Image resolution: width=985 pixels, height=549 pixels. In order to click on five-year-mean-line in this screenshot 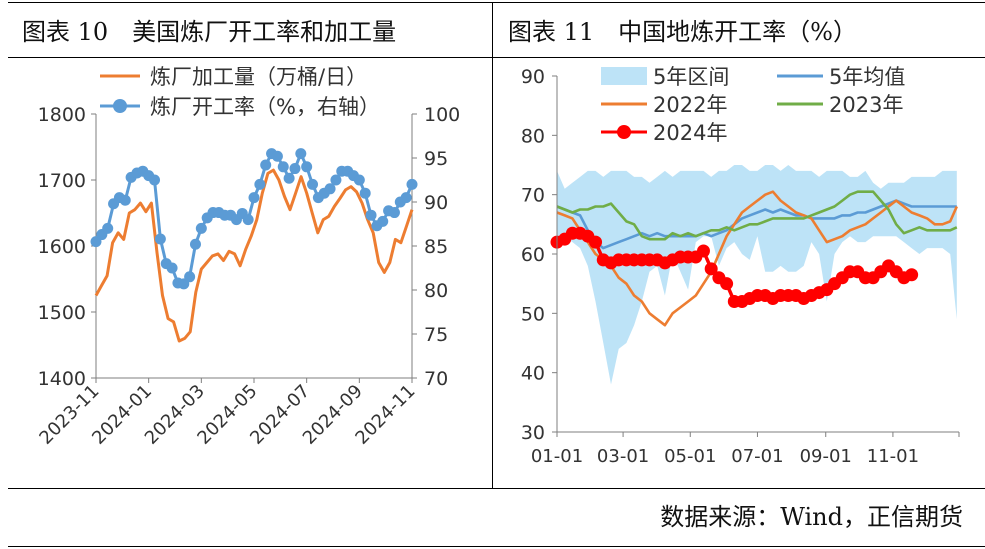, I will do `click(756, 224)`.